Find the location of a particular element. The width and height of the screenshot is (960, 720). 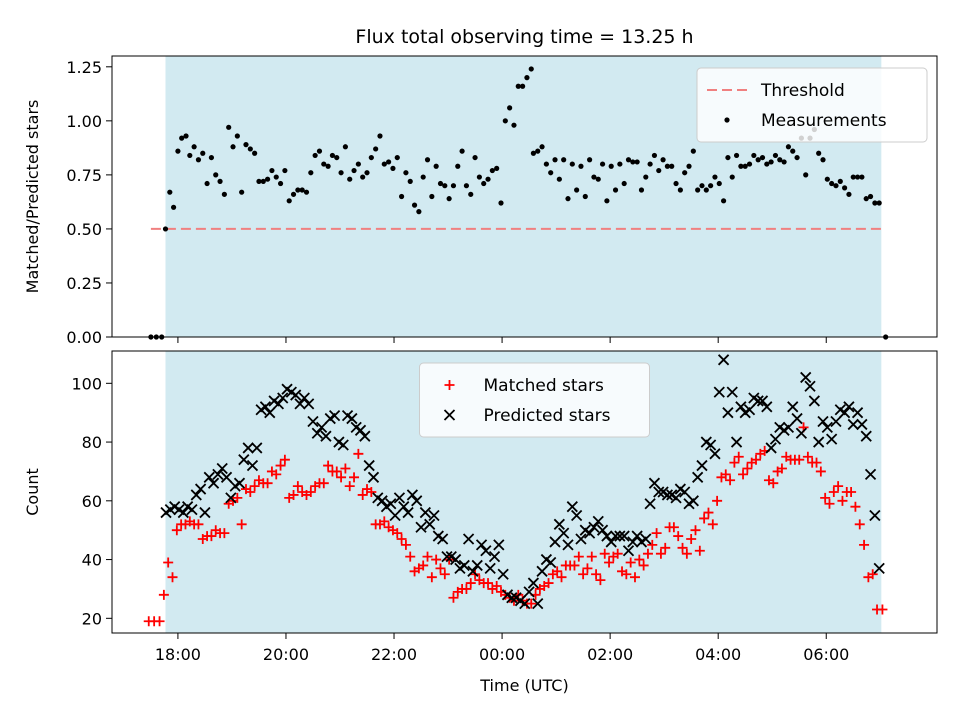

y-axis-label: Matched/Predicted stars is located at coordinates (32, 197).